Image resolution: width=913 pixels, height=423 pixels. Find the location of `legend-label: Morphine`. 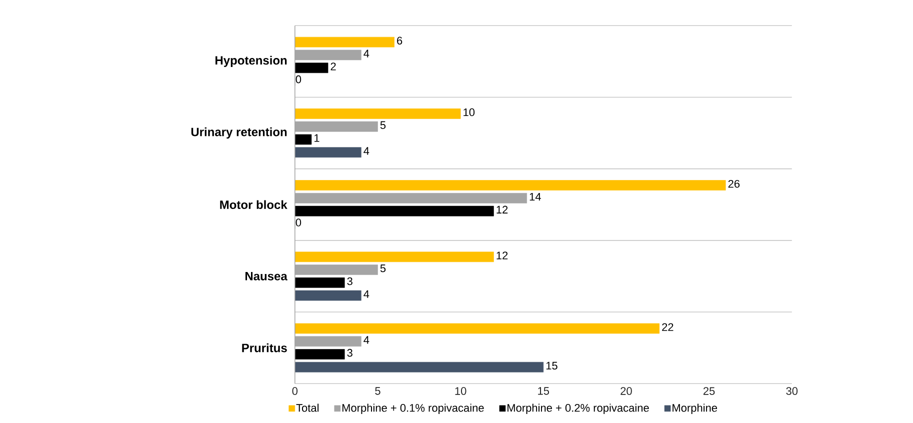

legend-label: Morphine is located at coordinates (695, 409).